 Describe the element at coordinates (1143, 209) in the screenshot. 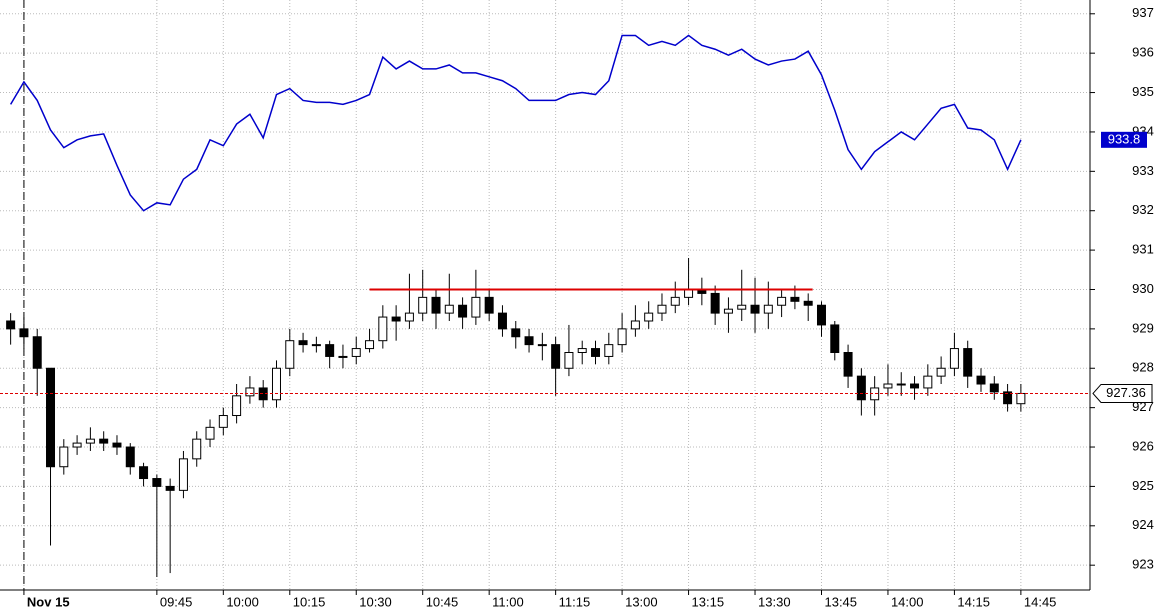

I see `y-tick-label: 932` at that location.